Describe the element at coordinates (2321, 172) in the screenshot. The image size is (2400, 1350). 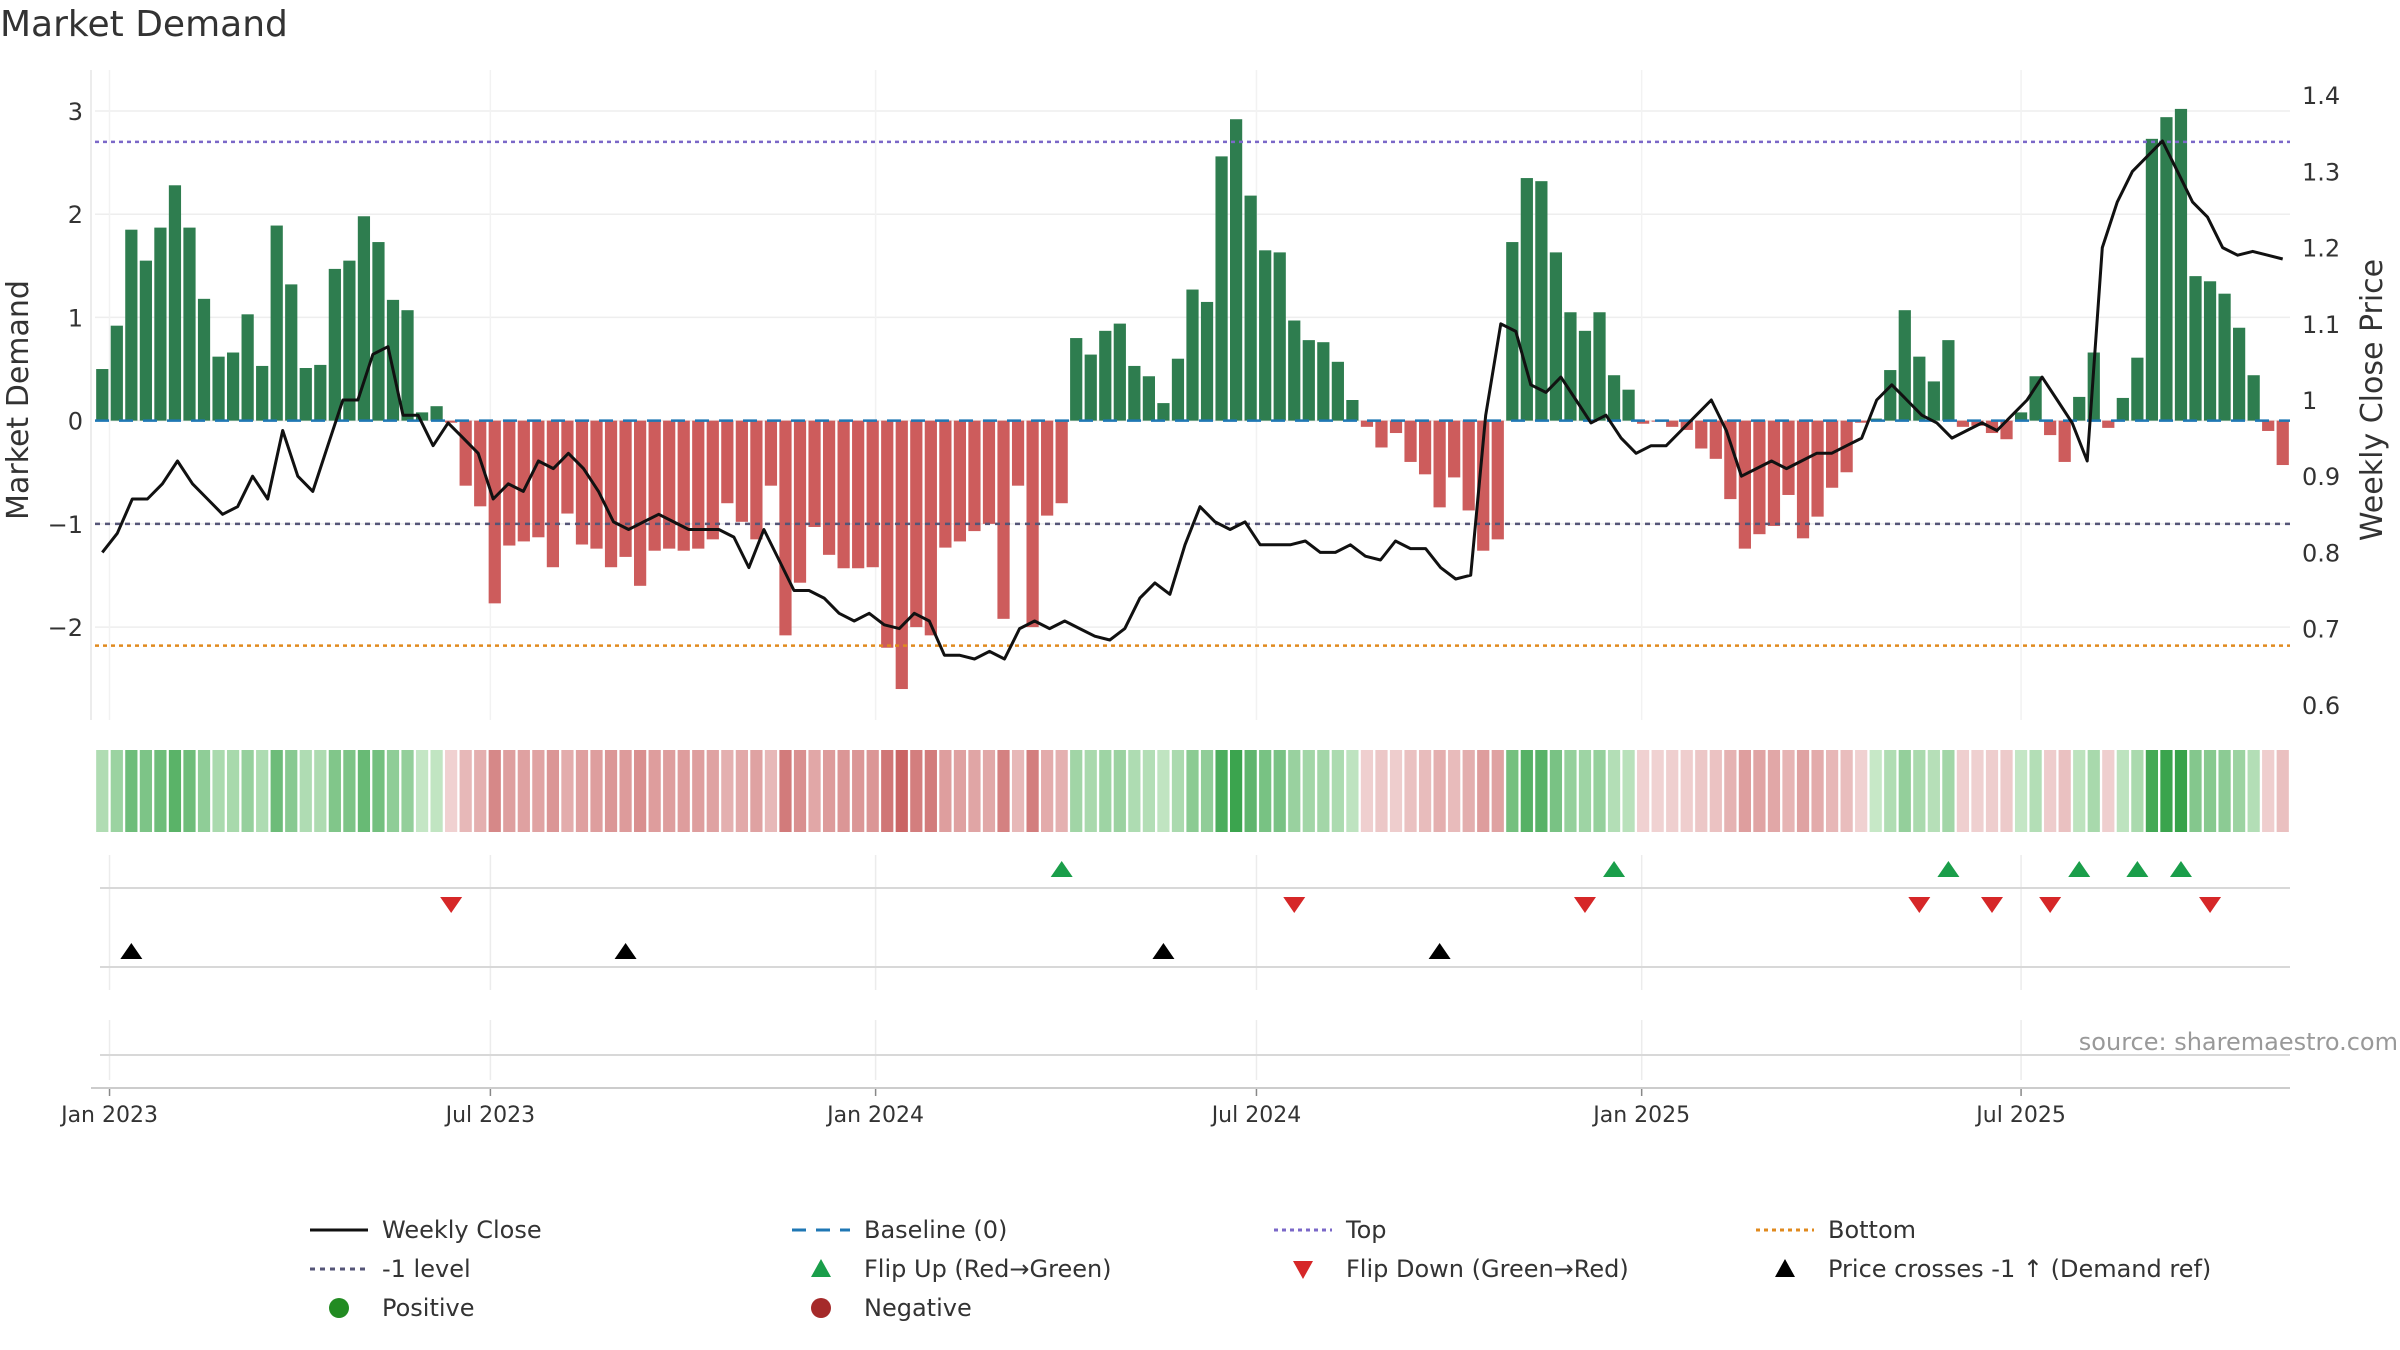
I see `y2-tick-label: 1.3` at that location.